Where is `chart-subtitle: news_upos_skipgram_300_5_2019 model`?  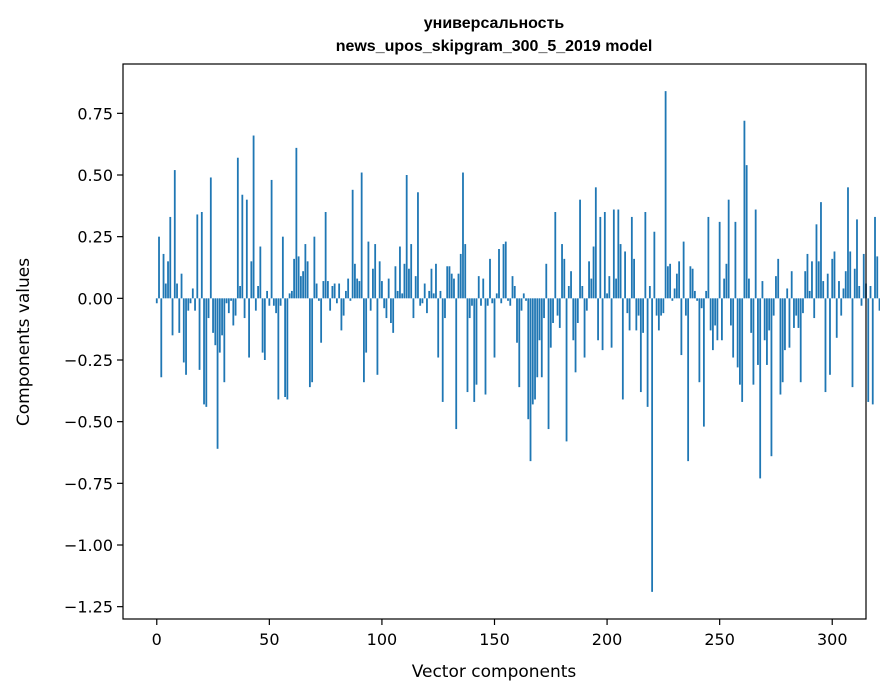 chart-subtitle: news_upos_skipgram_300_5_2019 model is located at coordinates (494, 46).